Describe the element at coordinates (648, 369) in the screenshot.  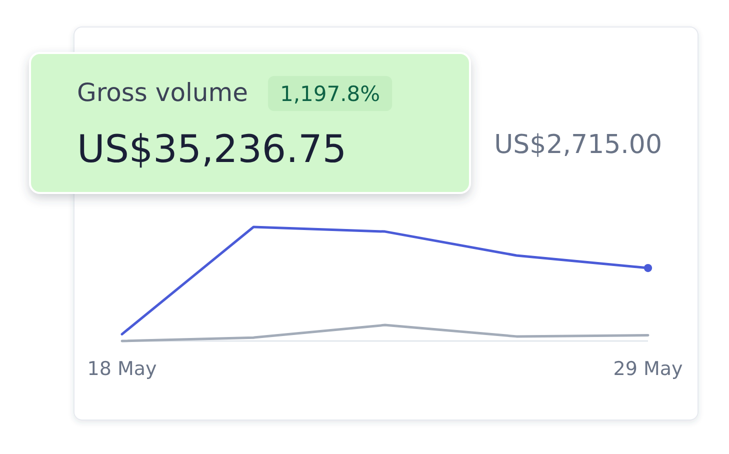
I see `x-tick-label: 29 May` at that location.